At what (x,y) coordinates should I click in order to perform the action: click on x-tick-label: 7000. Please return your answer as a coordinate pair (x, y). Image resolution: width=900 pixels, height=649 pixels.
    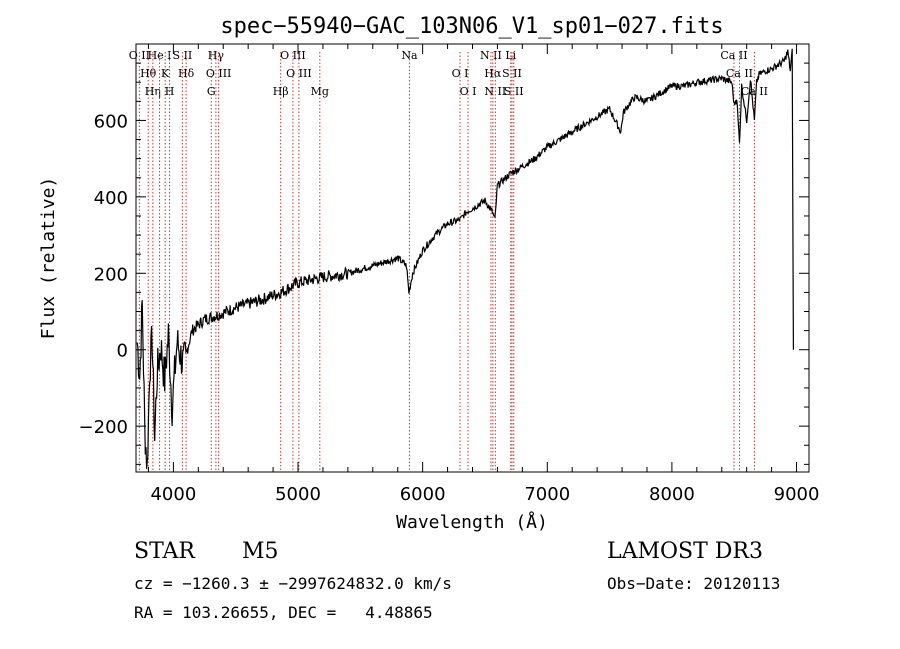
    Looking at the image, I should click on (547, 494).